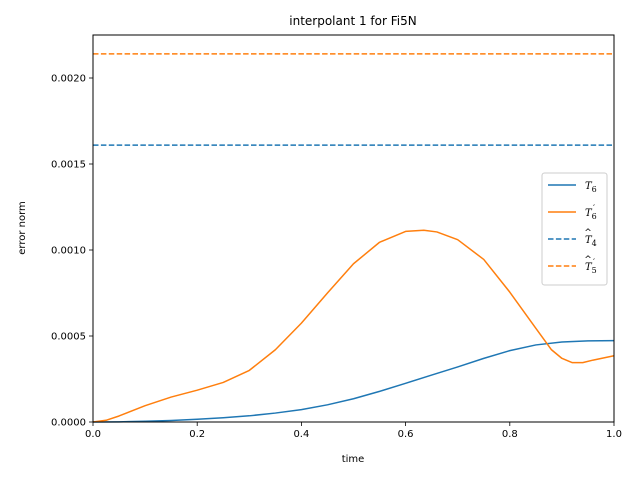 This screenshot has width=640, height=480. Describe the element at coordinates (68, 423) in the screenshot. I see `y-tick-label: 0.0000` at that location.